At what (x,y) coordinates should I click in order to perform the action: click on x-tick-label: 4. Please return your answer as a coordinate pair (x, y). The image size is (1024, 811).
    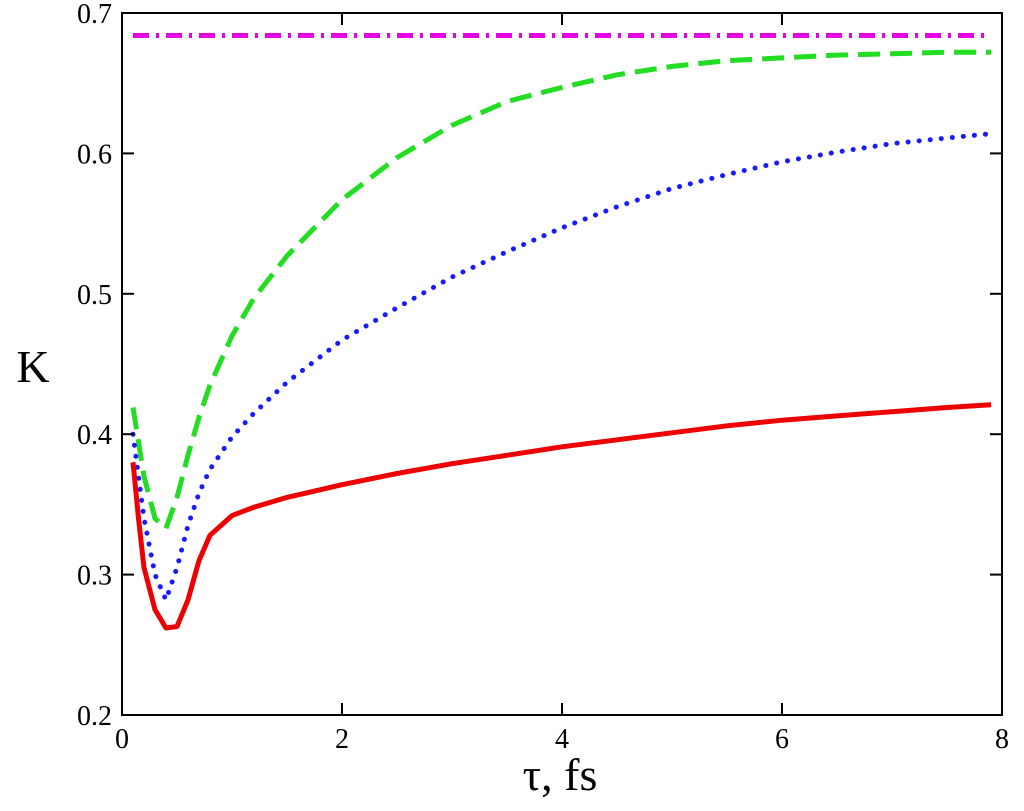
    Looking at the image, I should click on (562, 739).